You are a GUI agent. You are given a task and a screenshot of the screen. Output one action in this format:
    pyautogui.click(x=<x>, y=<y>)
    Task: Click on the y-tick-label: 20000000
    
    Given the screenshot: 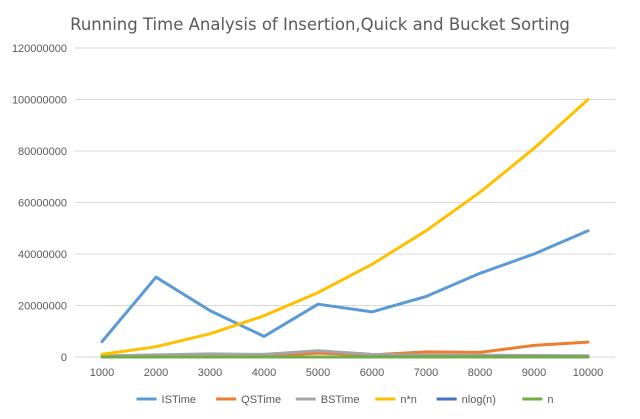 What is the action you would take?
    pyautogui.click(x=42, y=307)
    